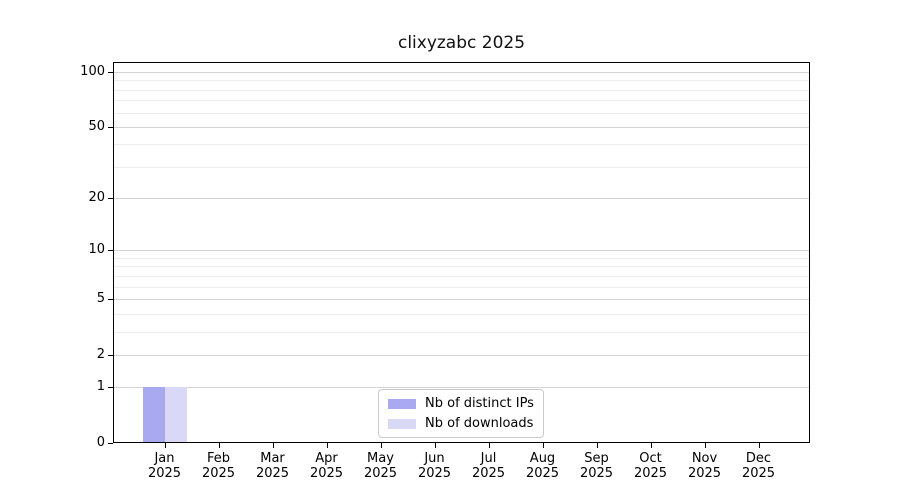 This screenshot has height=500, width=900. I want to click on legend-swatch-downloads, so click(402, 423).